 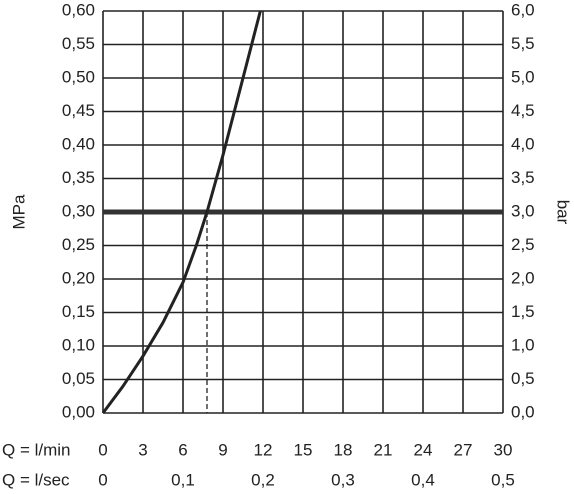 I want to click on y-tick-label: 0,60, so click(x=78, y=9).